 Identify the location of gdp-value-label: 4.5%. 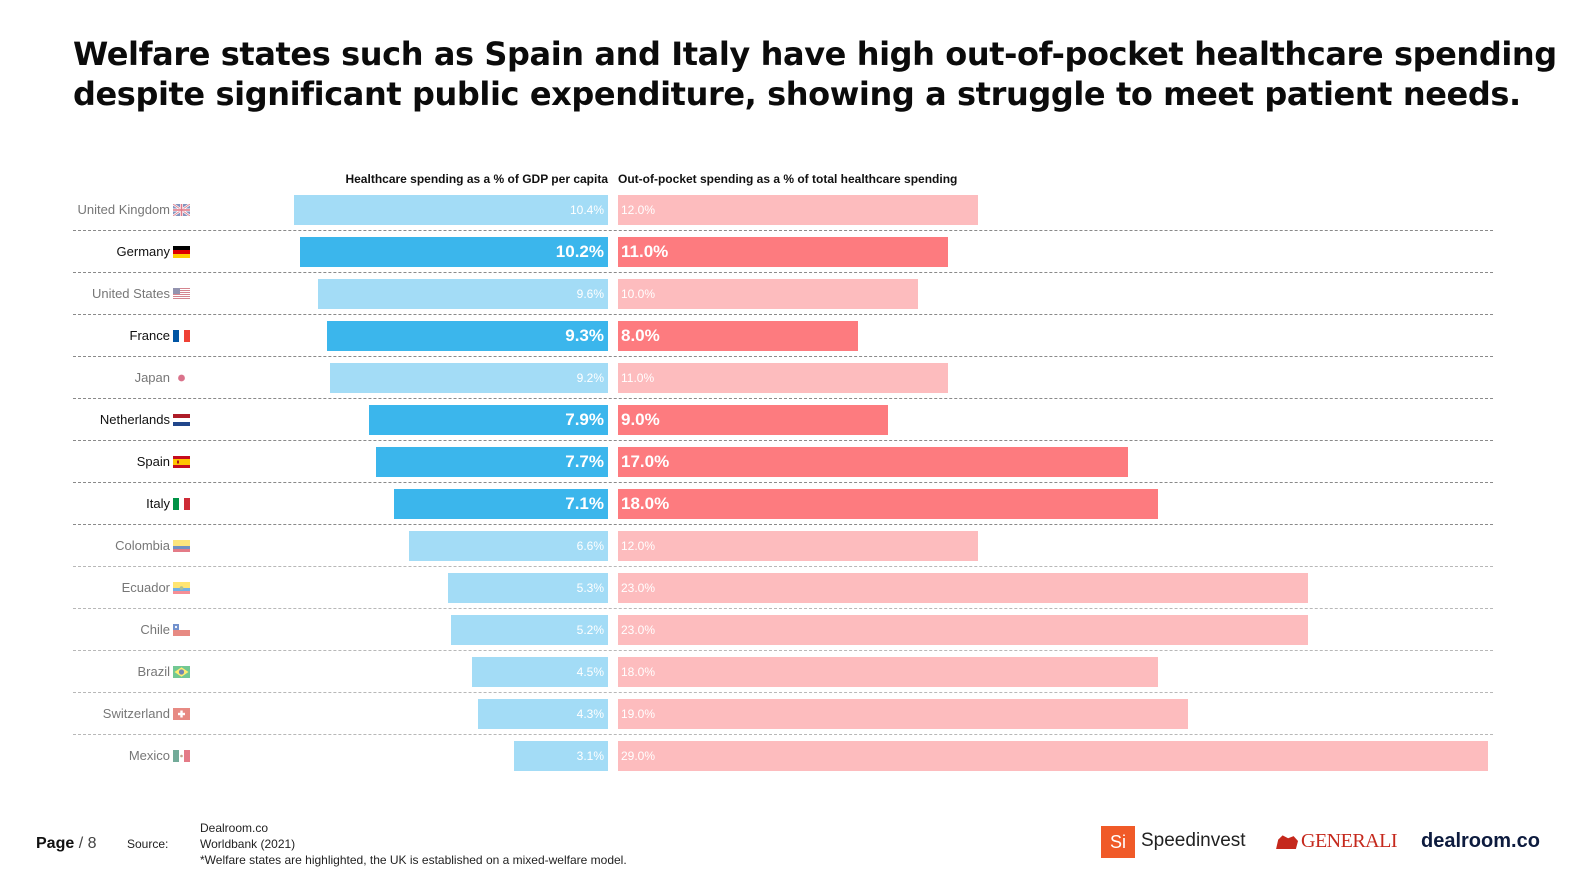
(590, 672).